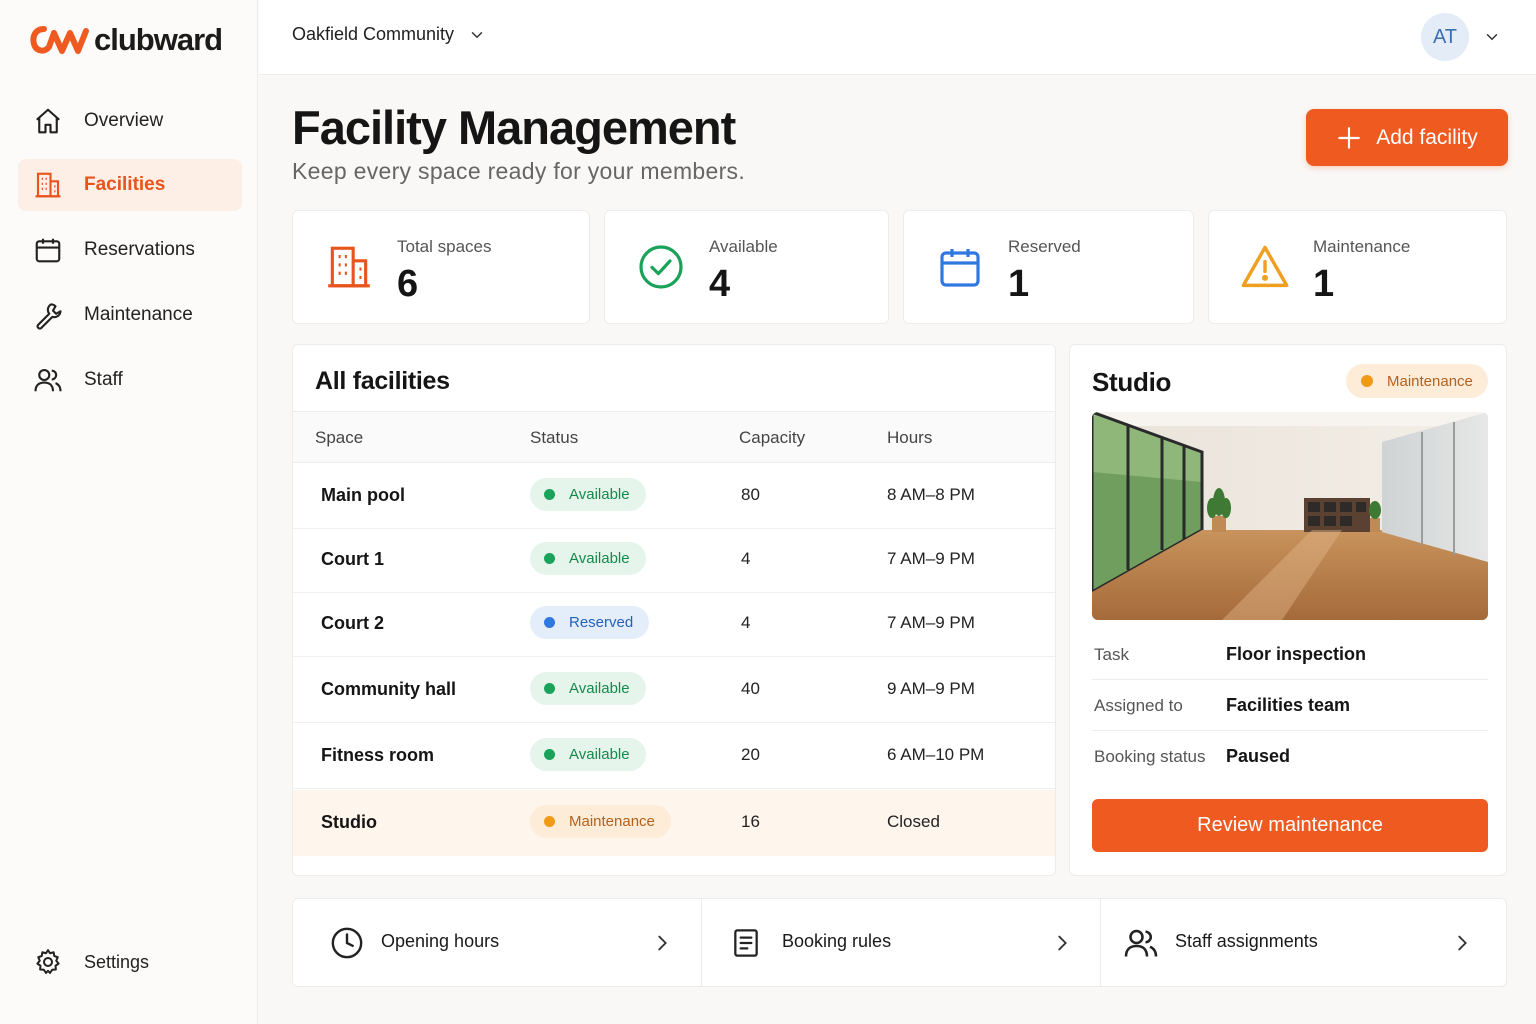 This screenshot has width=1536, height=1024. What do you see at coordinates (1427, 137) in the screenshot?
I see `add-facility-label: Add facility` at bounding box center [1427, 137].